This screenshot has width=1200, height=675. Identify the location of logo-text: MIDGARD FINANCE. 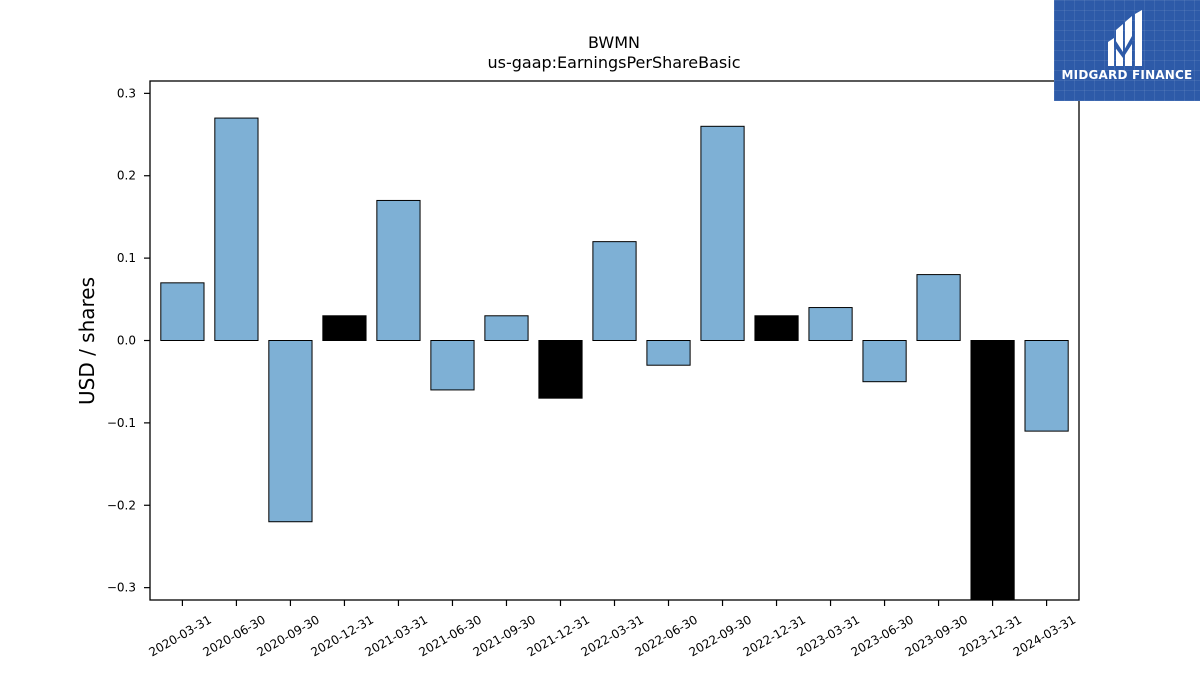
(1127, 75).